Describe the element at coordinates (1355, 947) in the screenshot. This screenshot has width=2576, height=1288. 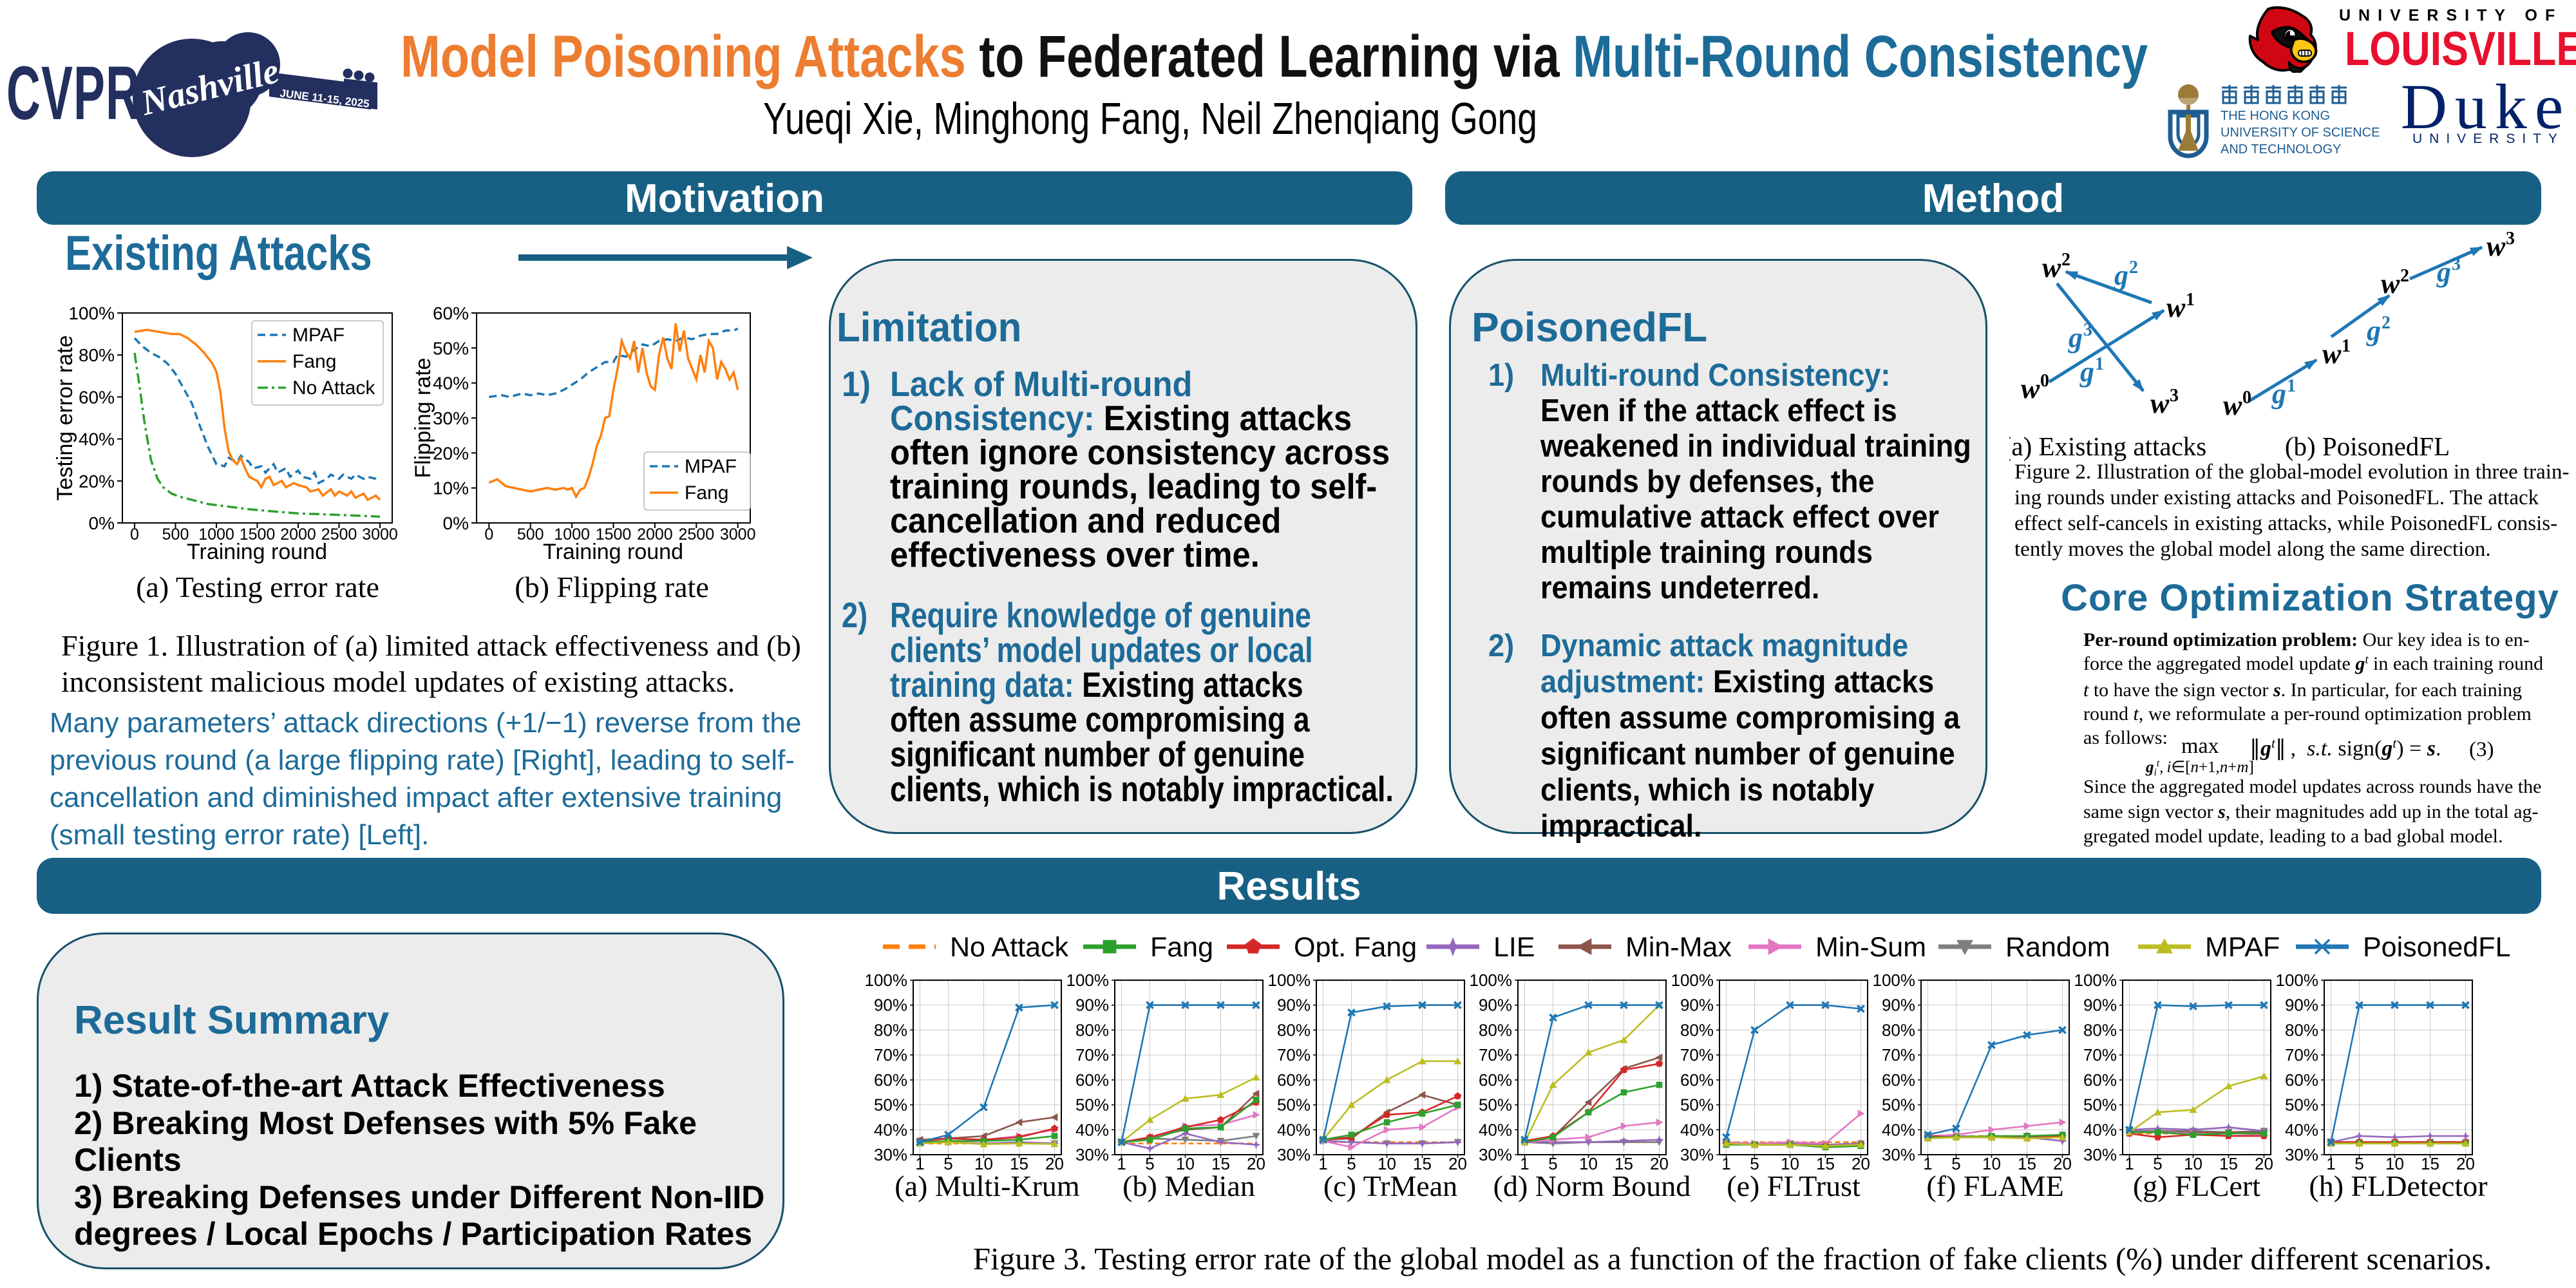
I see `svg-text: Opt. Fang` at that location.